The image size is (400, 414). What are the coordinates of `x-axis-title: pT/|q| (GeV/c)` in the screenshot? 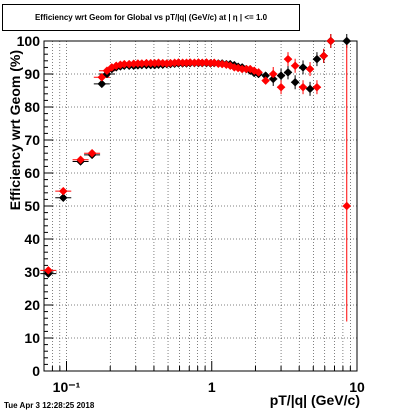 It's located at (315, 400).